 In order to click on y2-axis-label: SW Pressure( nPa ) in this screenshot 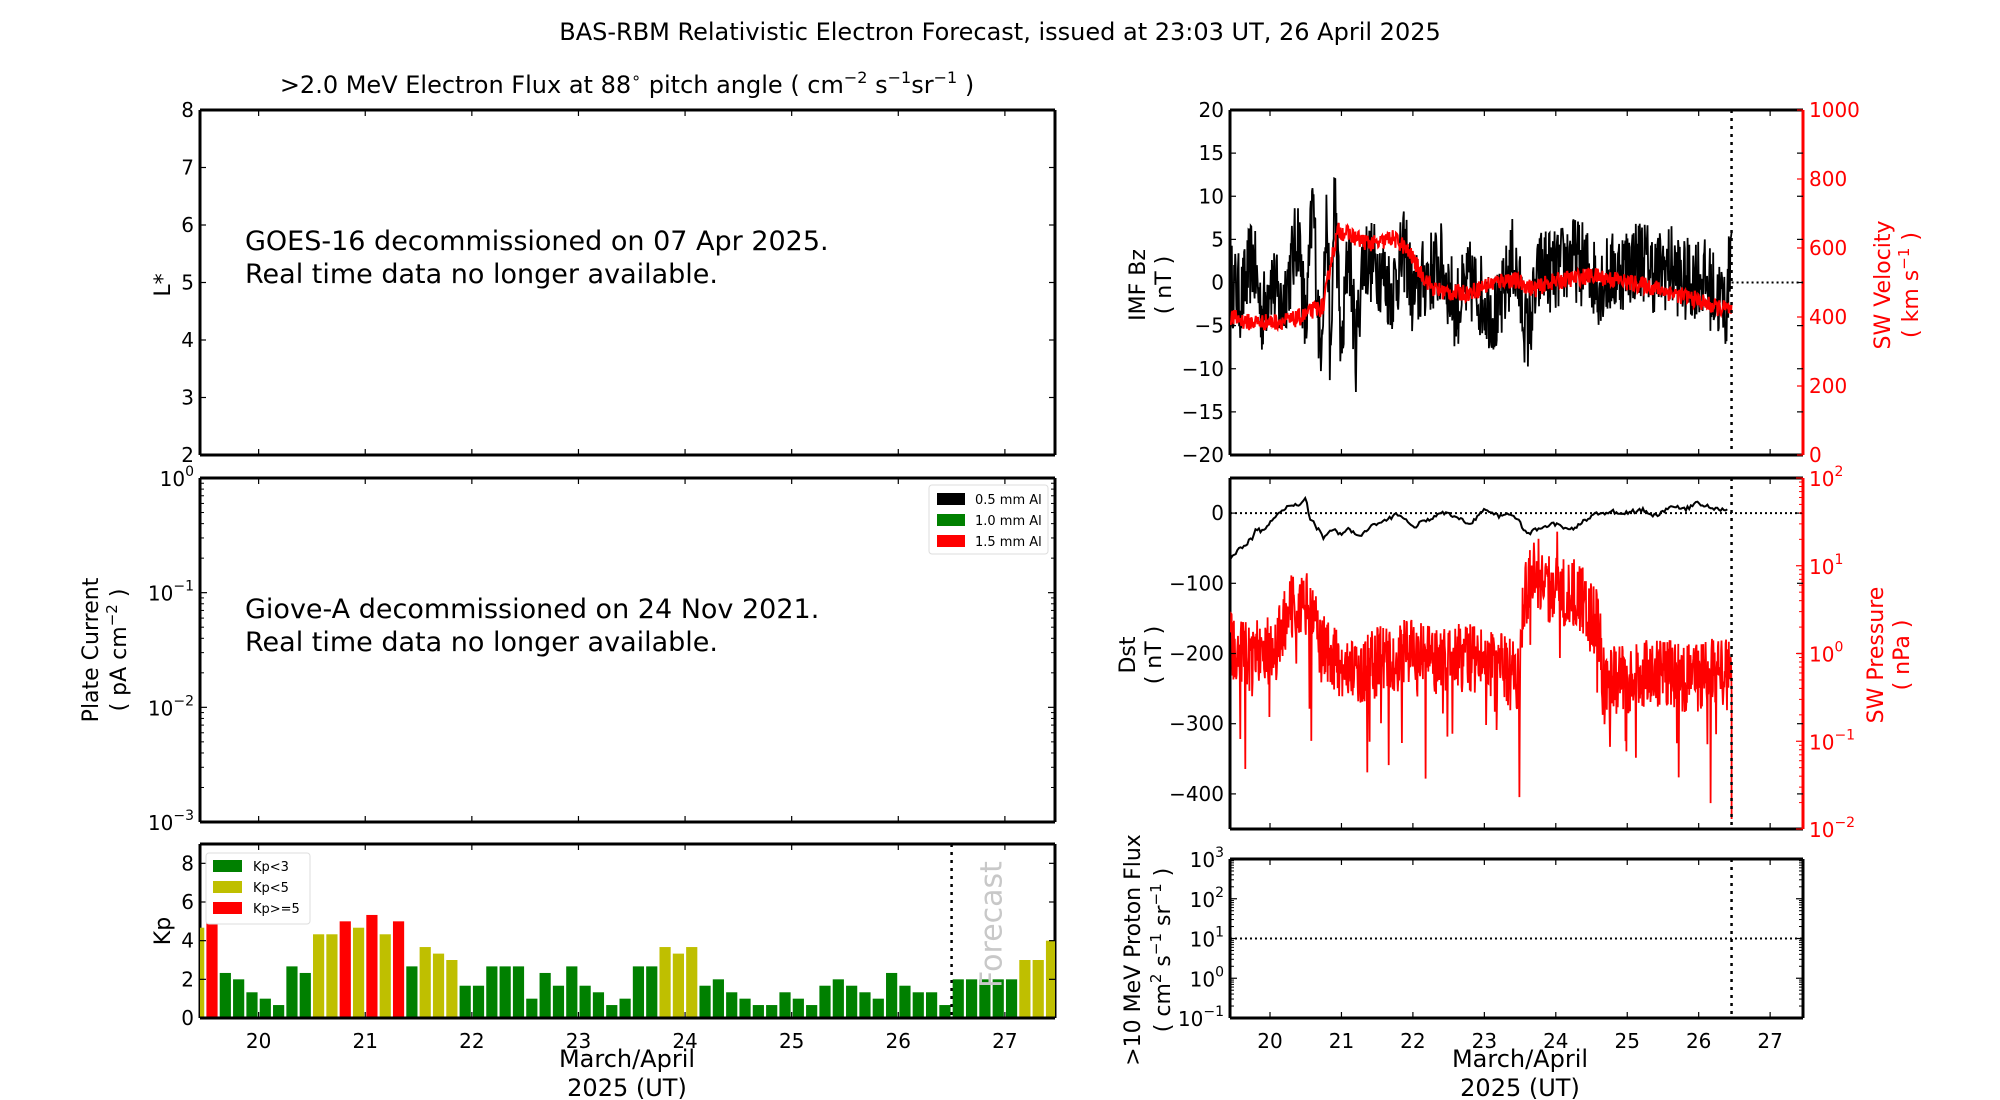, I will do `click(1889, 655)`.